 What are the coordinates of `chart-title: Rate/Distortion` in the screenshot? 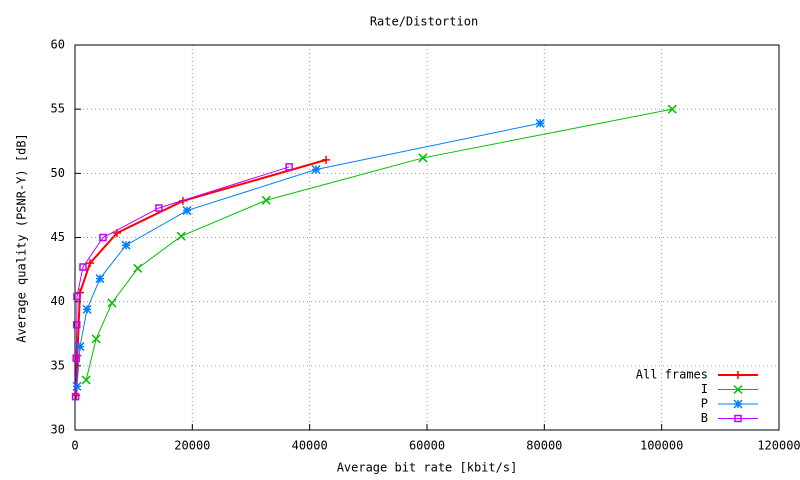 It's located at (424, 22).